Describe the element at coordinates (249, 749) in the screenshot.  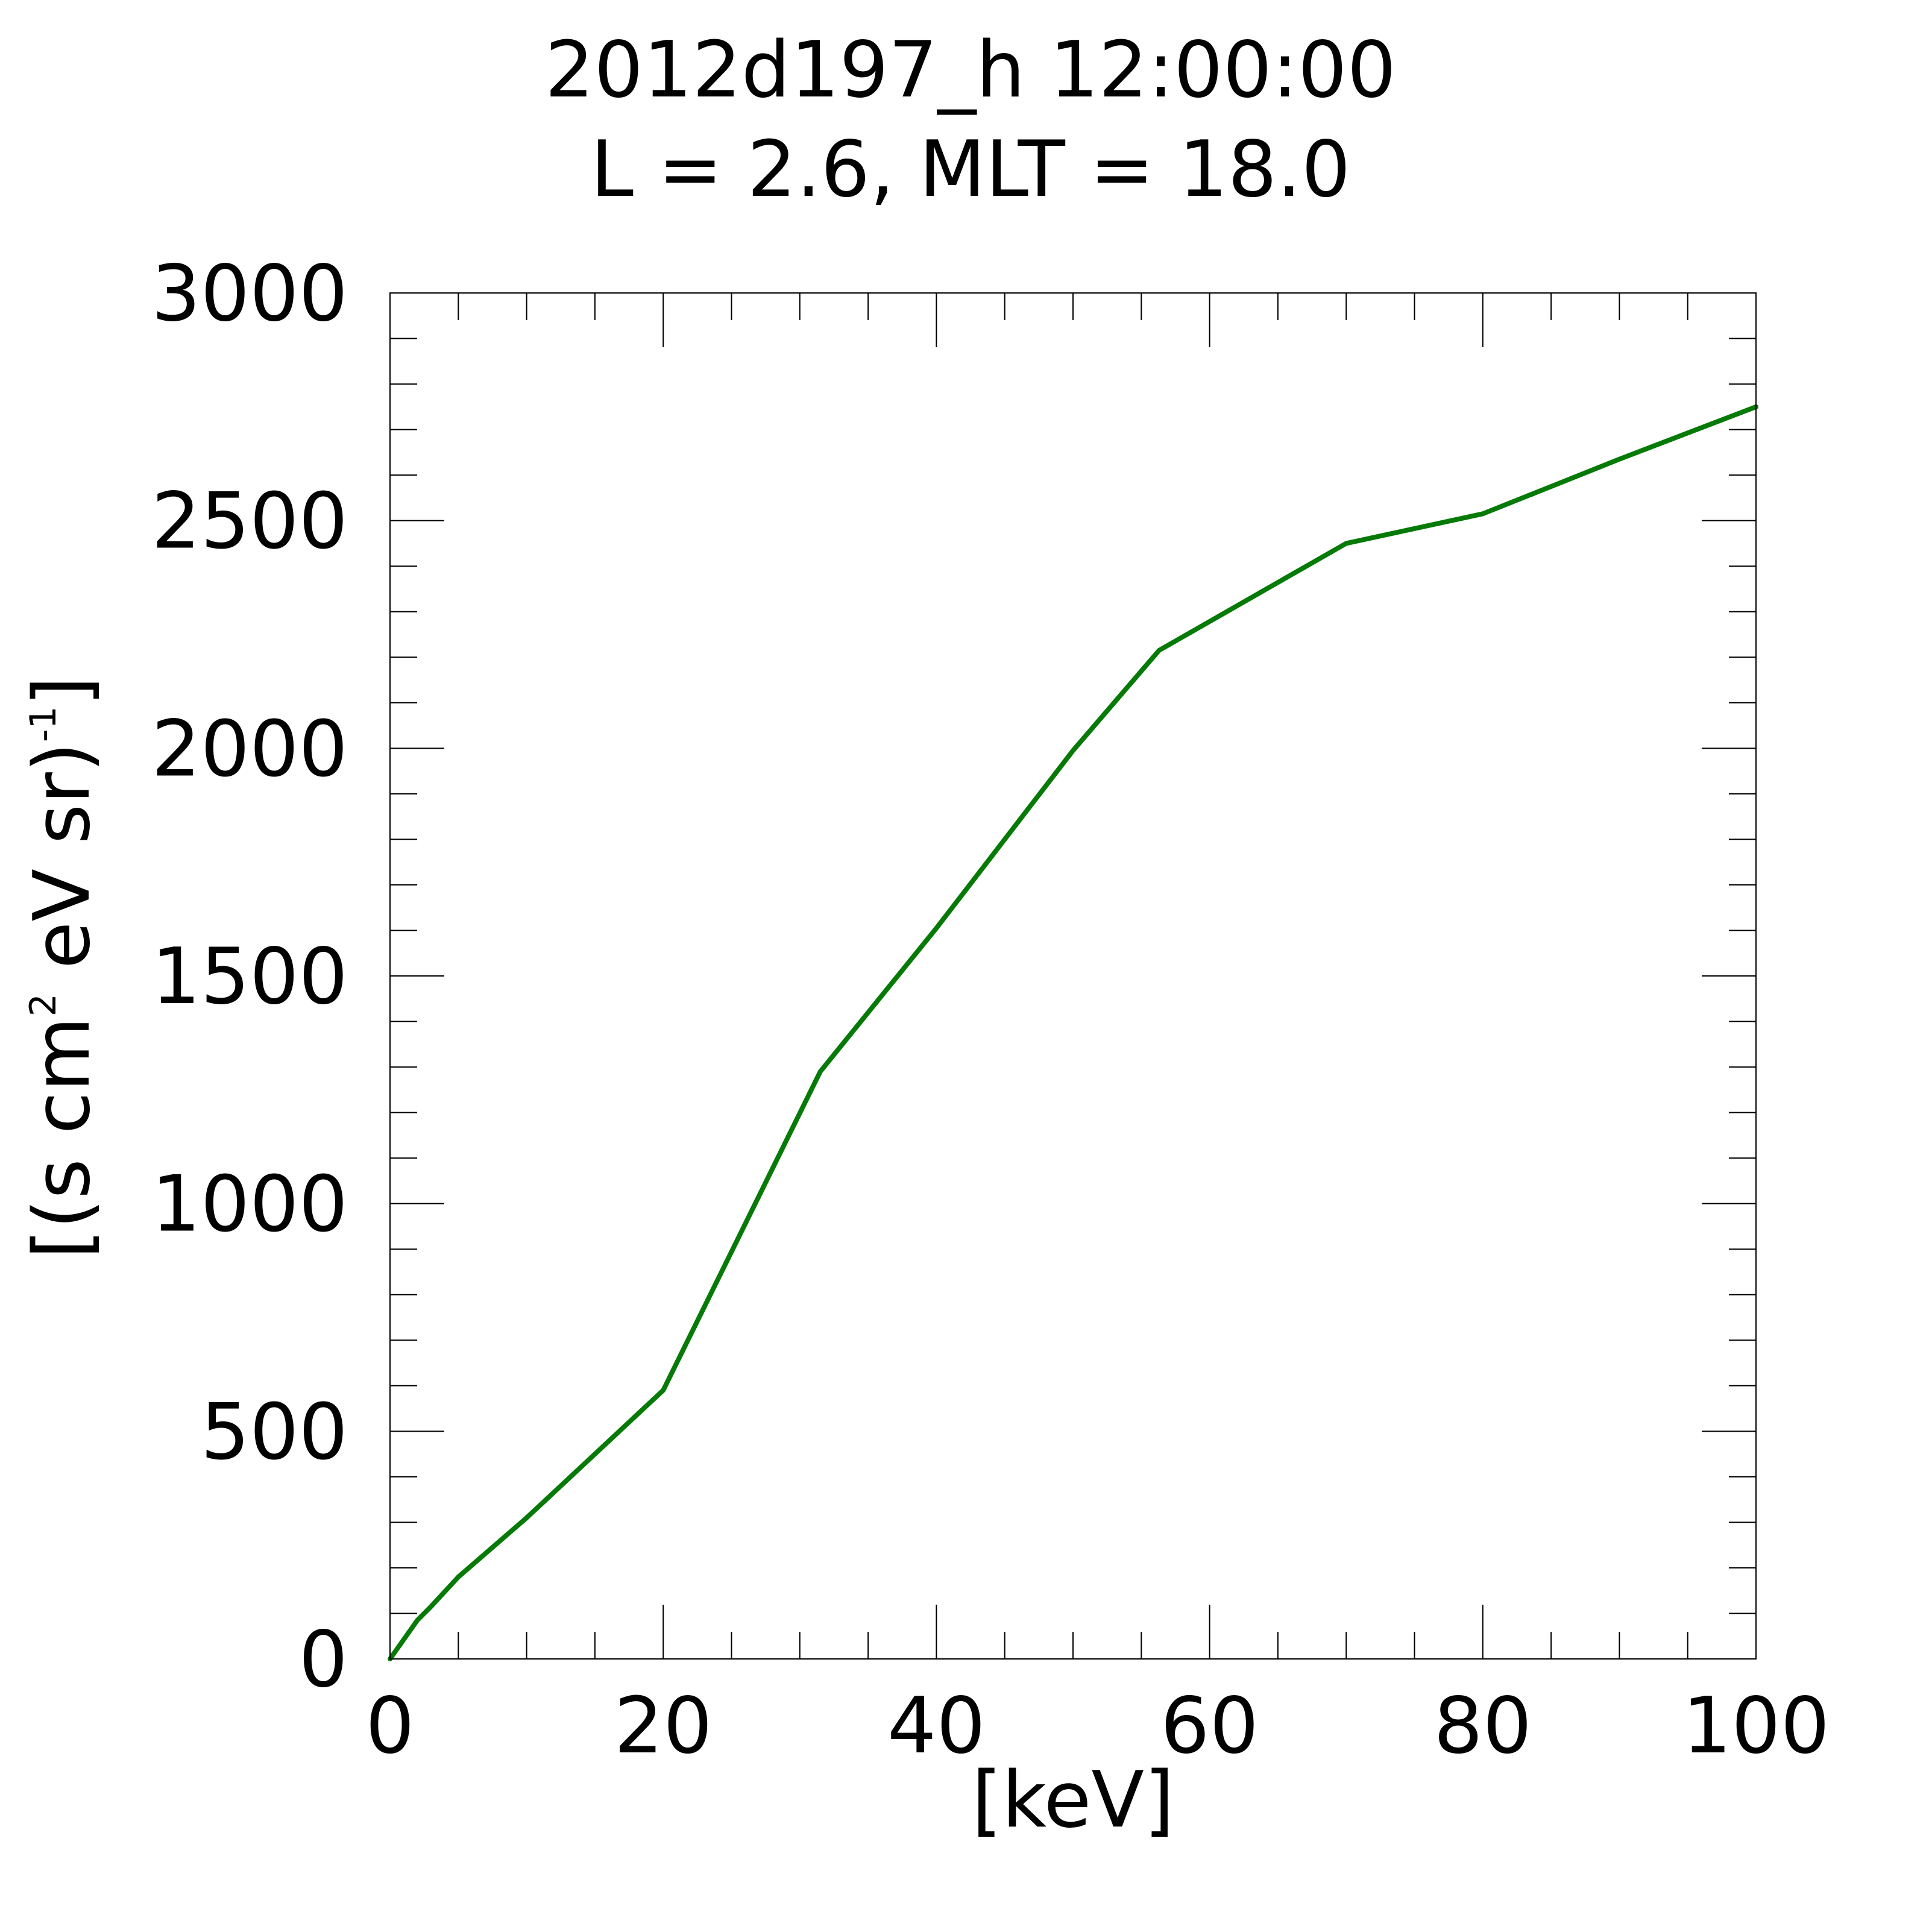
I see `y-tick-label: 2000` at that location.